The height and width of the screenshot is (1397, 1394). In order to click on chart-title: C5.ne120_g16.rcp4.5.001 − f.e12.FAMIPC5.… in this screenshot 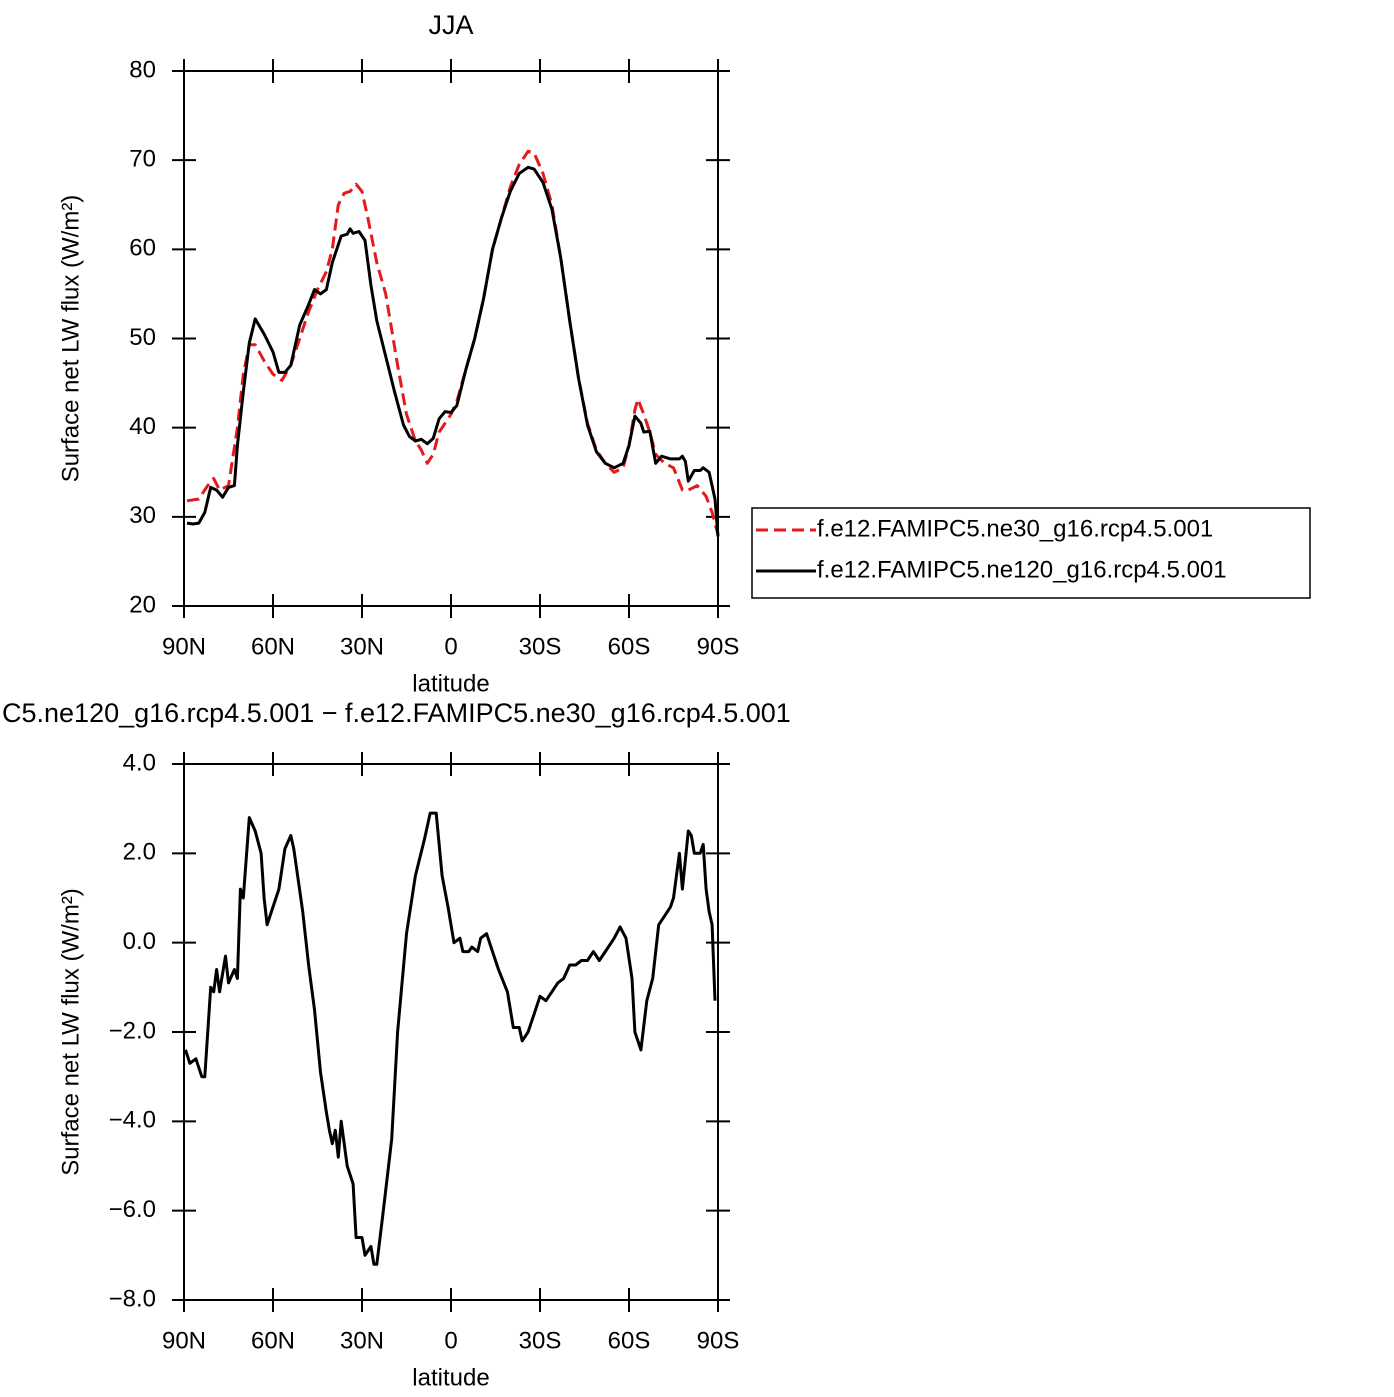, I will do `click(396, 713)`.